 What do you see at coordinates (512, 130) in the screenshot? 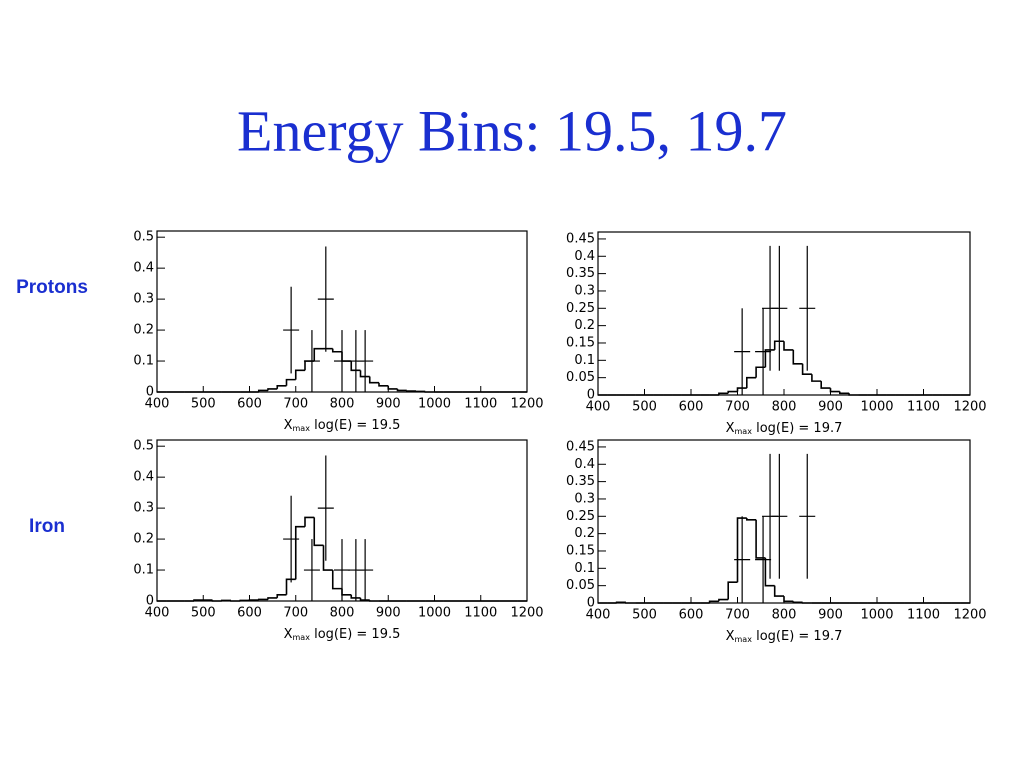
I see `slide-title: Energy Bins: 19.5, 19.7` at bounding box center [512, 130].